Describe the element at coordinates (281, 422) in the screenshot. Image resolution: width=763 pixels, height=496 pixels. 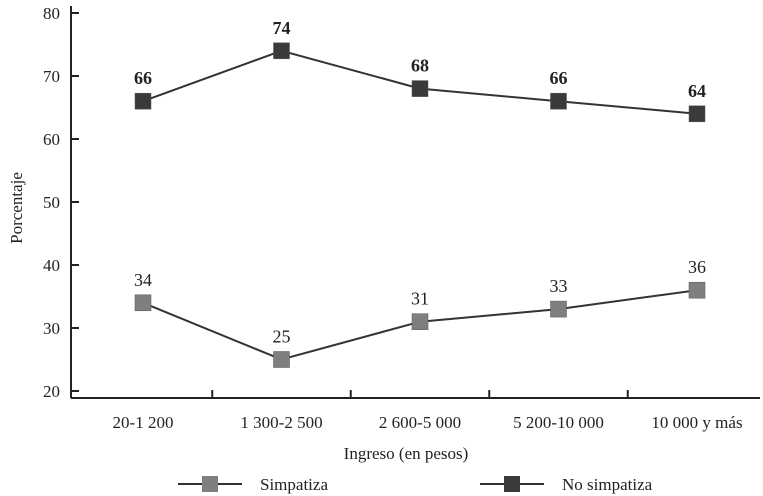
I see `x-tick-label: 1 300-2 500` at that location.